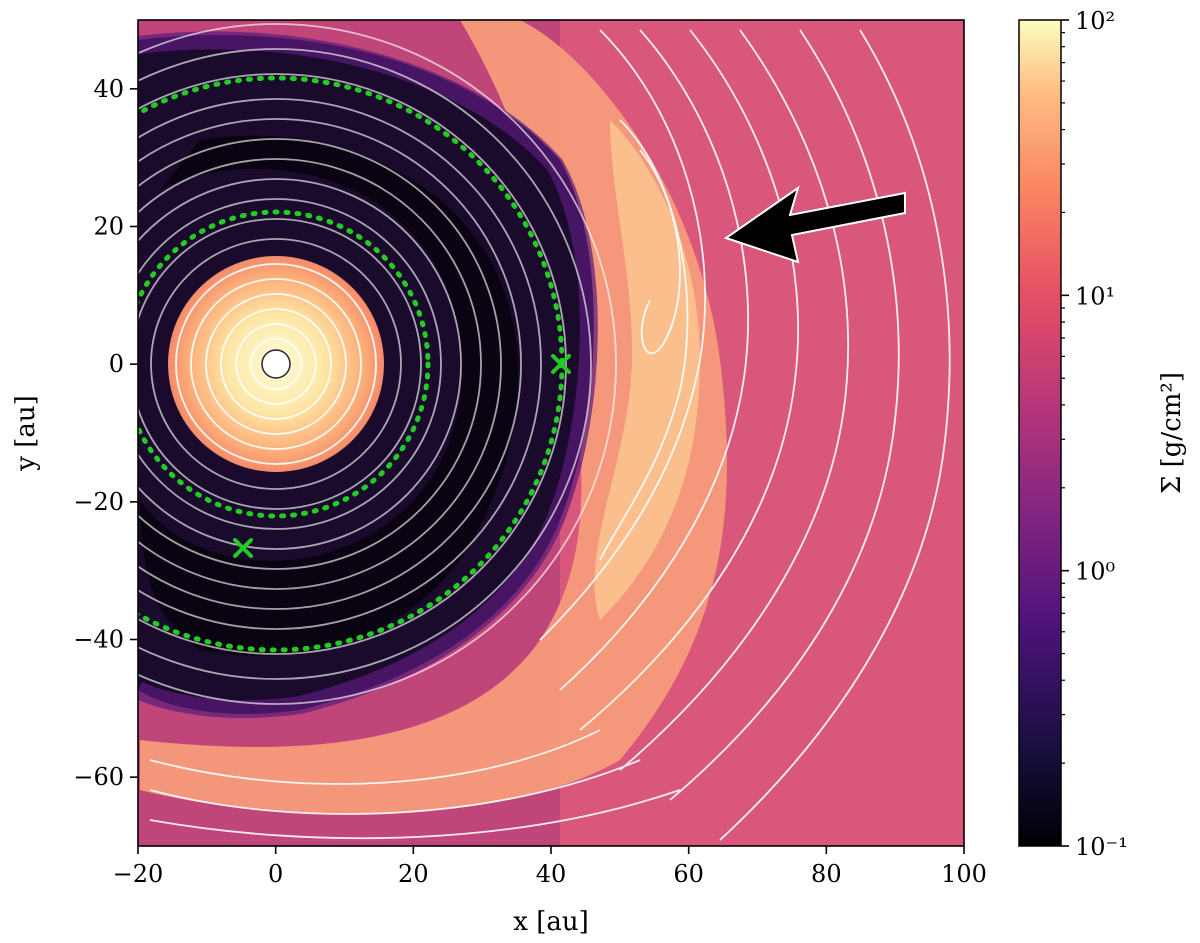 The height and width of the screenshot is (943, 1200). I want to click on y-axis-label: y [au], so click(26, 433).